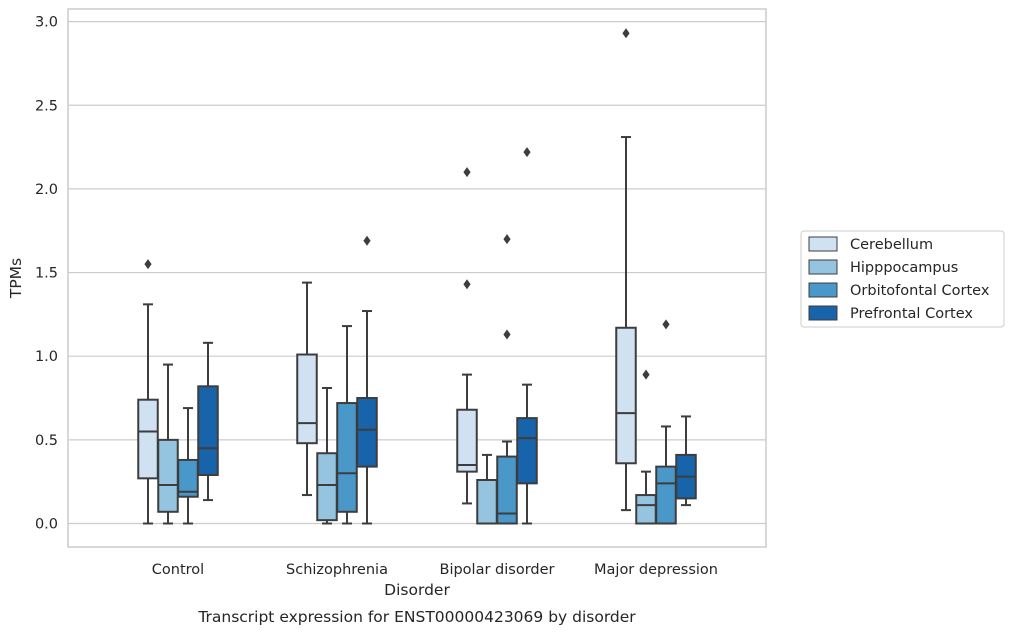  What do you see at coordinates (337, 570) in the screenshot?
I see `x-tick-label: Schizophrenia` at bounding box center [337, 570].